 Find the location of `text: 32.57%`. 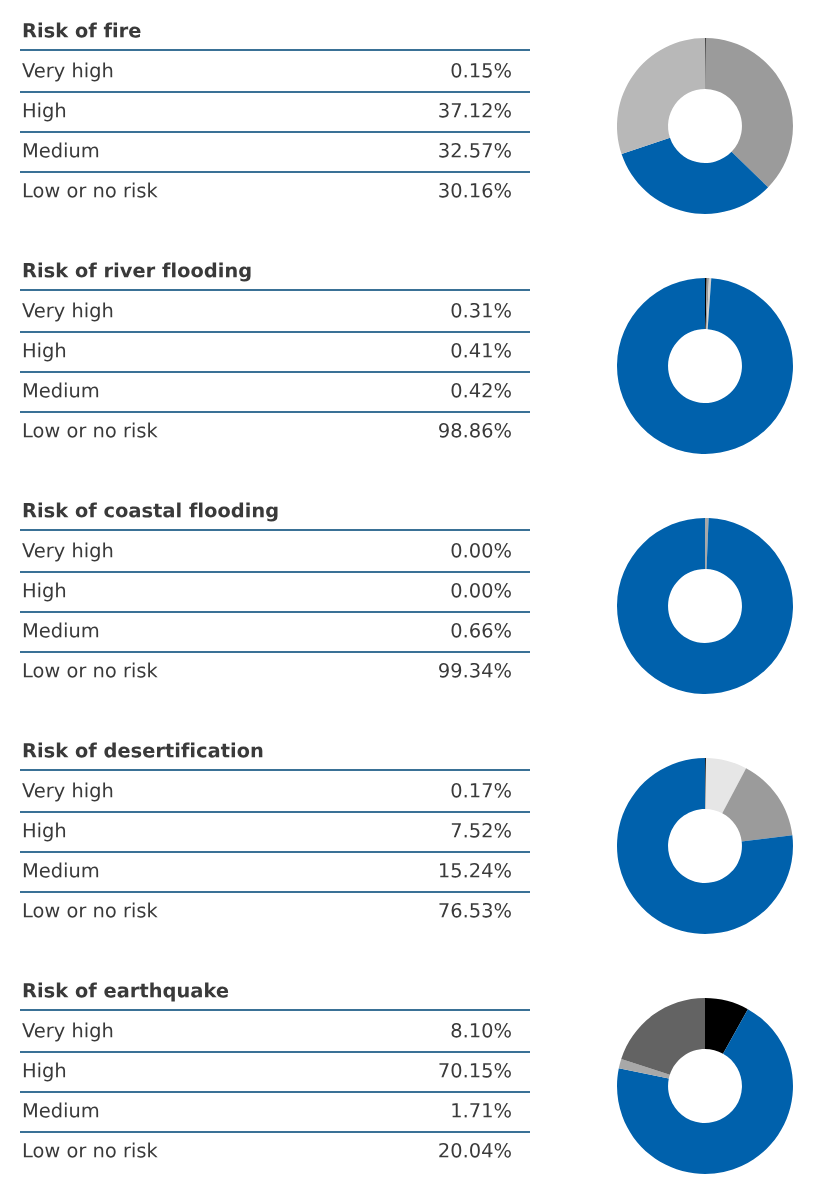

text: 32.57% is located at coordinates (475, 150).